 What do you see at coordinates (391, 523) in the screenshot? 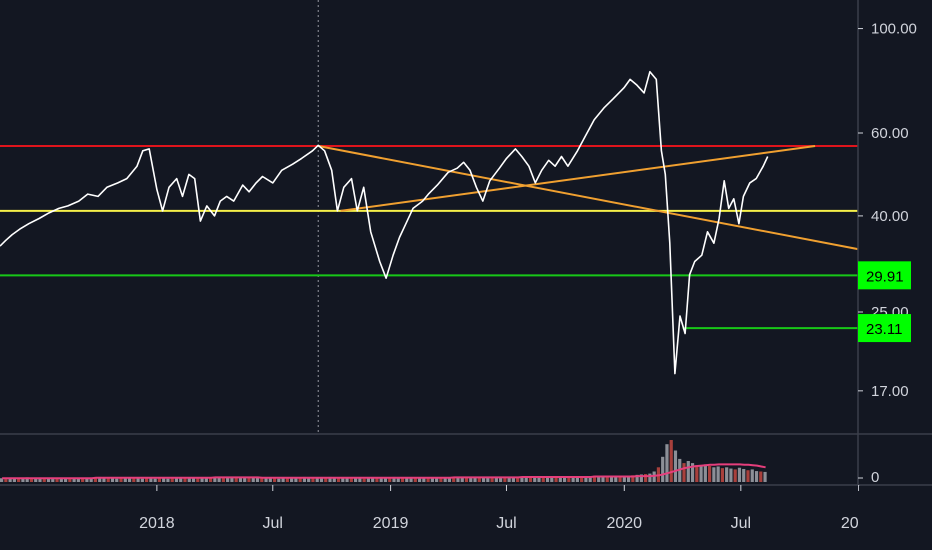
I see `x-tick-label: 2019` at bounding box center [391, 523].